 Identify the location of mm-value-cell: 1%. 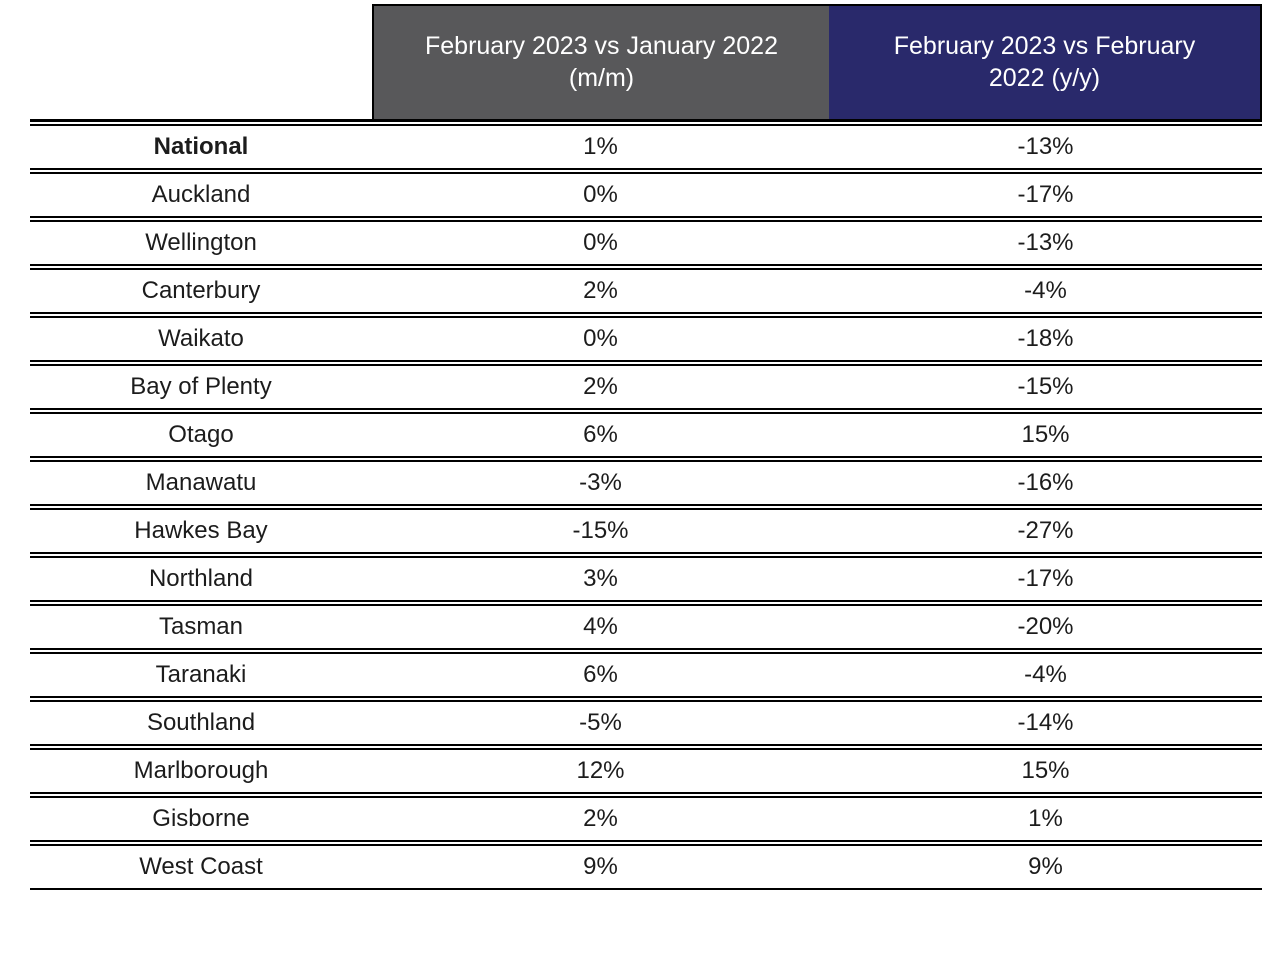
(600, 147).